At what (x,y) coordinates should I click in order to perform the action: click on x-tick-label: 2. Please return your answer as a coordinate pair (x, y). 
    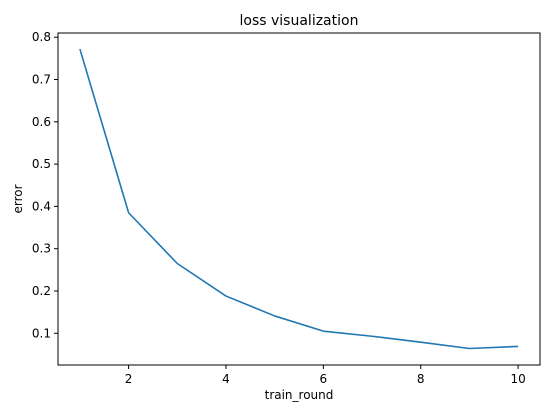
    Looking at the image, I should click on (129, 379).